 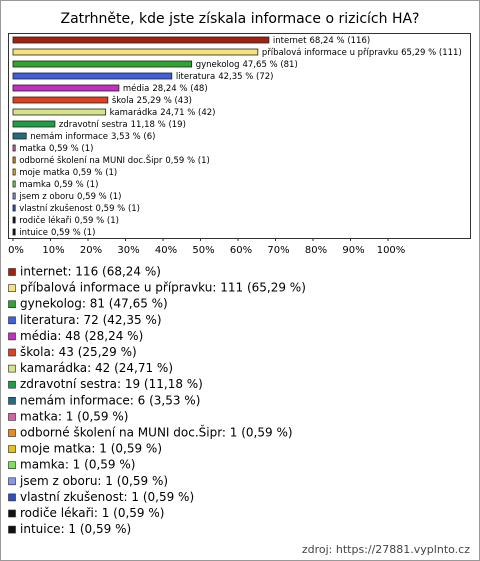 I want to click on legend-label: kamarádka: 42 (24,71 %), so click(x=96, y=368).